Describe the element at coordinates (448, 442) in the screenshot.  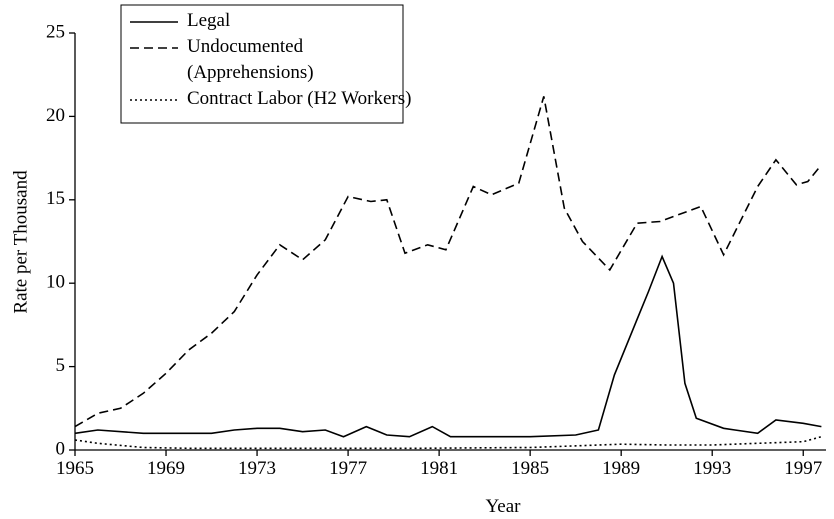
I see `series-line` at that location.